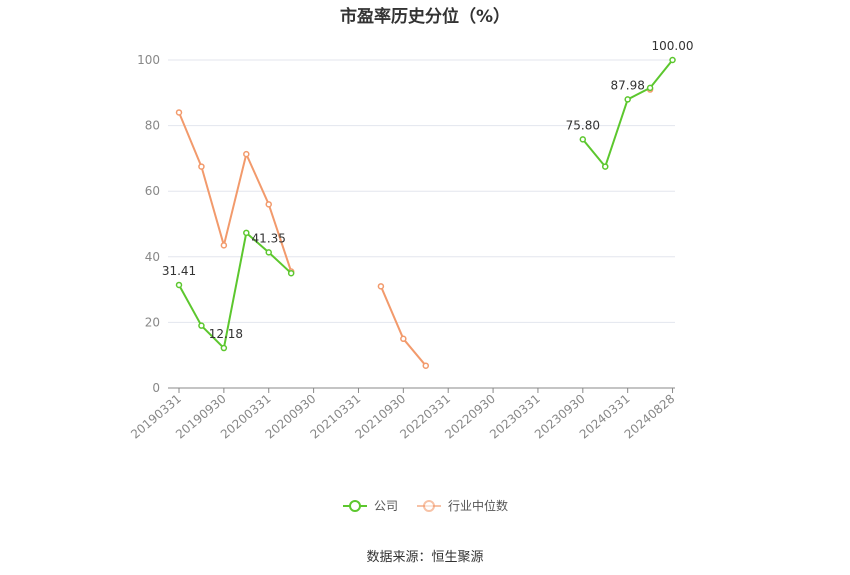 The image size is (850, 575). Describe the element at coordinates (269, 238) in the screenshot. I see `data-label: 41.35` at that location.